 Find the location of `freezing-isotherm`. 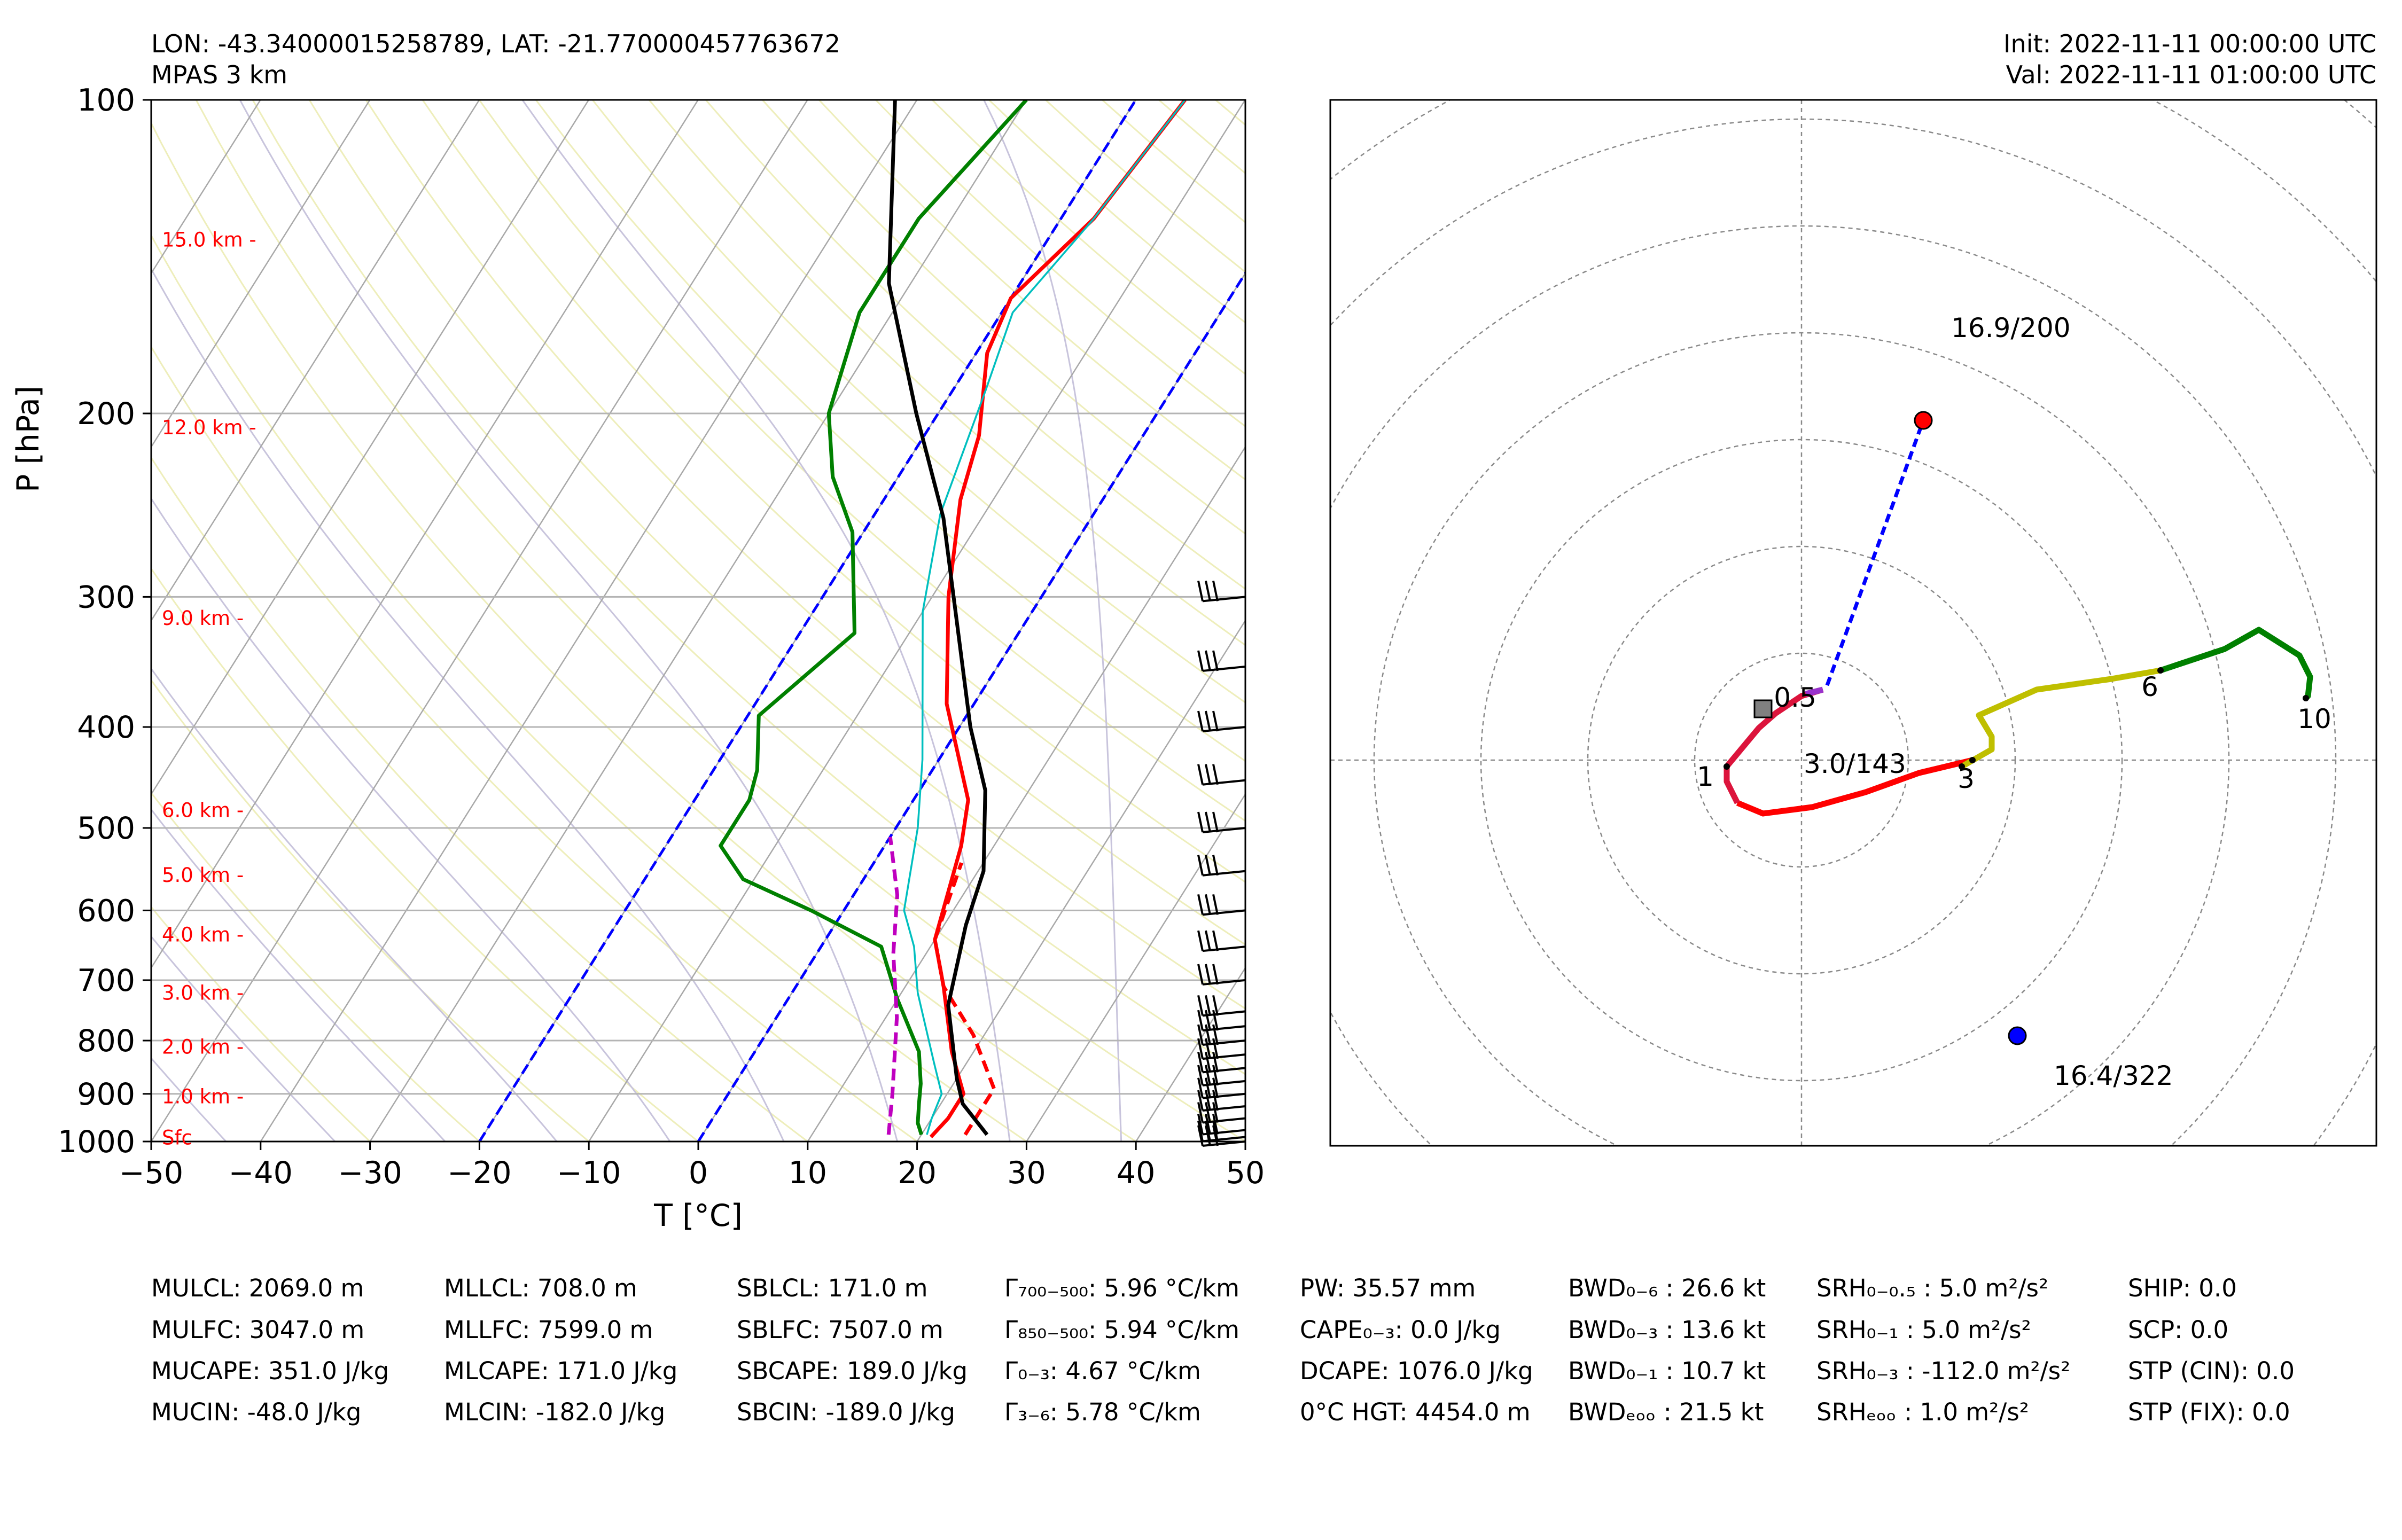

freezing-isotherm is located at coordinates (971, 706).